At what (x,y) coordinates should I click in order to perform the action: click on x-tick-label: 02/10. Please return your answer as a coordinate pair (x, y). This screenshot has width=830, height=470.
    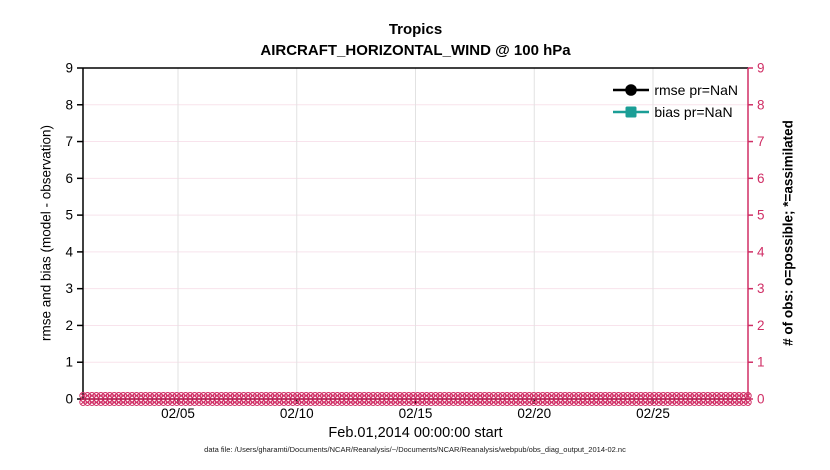
    Looking at the image, I should click on (297, 413).